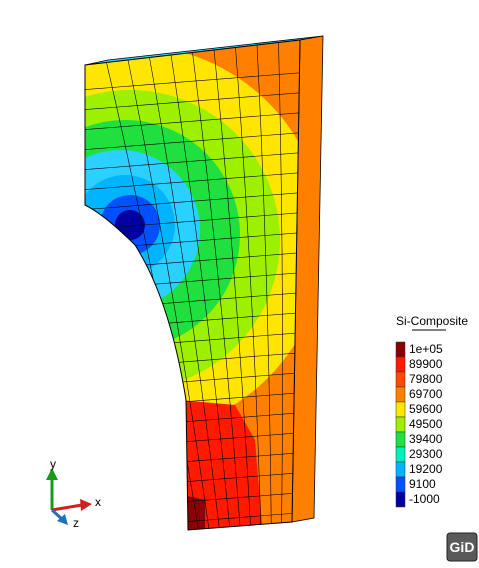 Image resolution: width=479 pixels, height=568 pixels. I want to click on legend-label: 49500, so click(426, 424).